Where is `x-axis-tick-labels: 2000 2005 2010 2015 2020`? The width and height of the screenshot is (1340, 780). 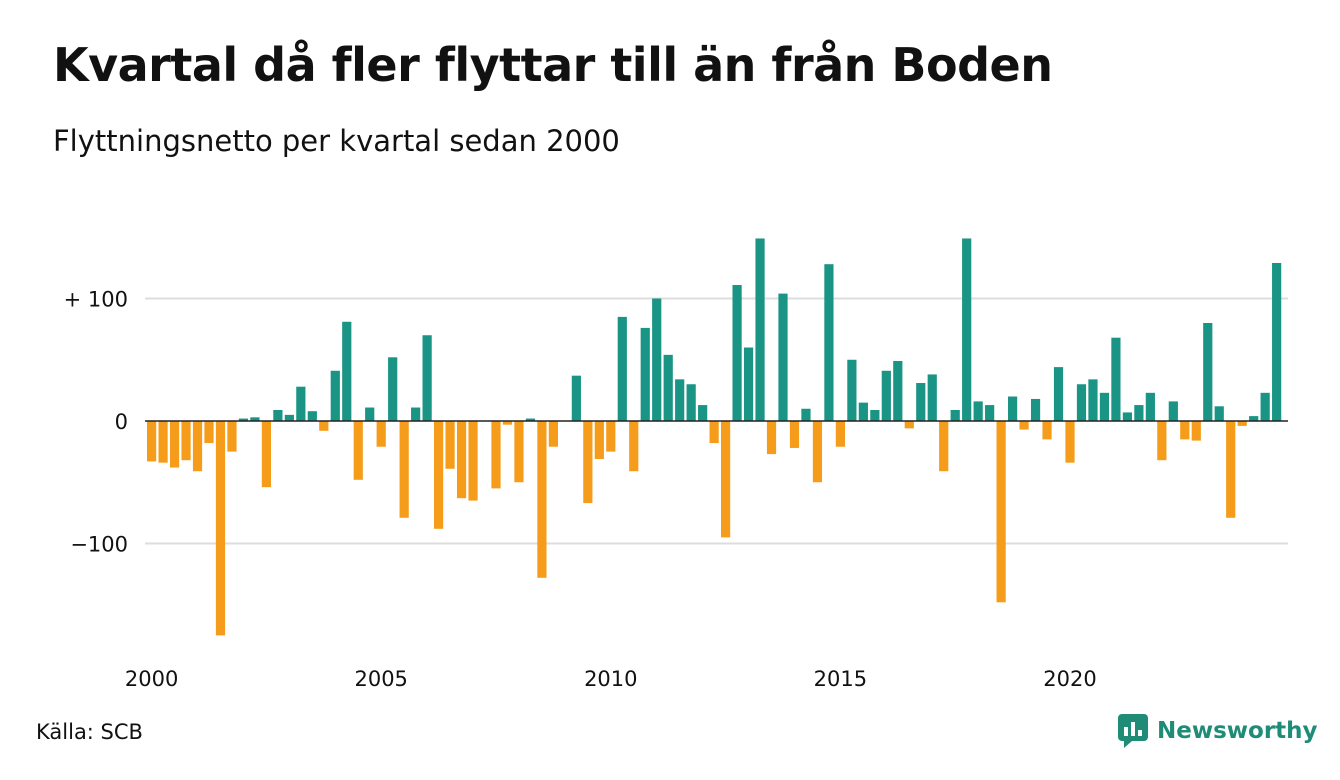 x-axis-tick-labels: 2000 2005 2010 2015 2020 is located at coordinates (611, 679).